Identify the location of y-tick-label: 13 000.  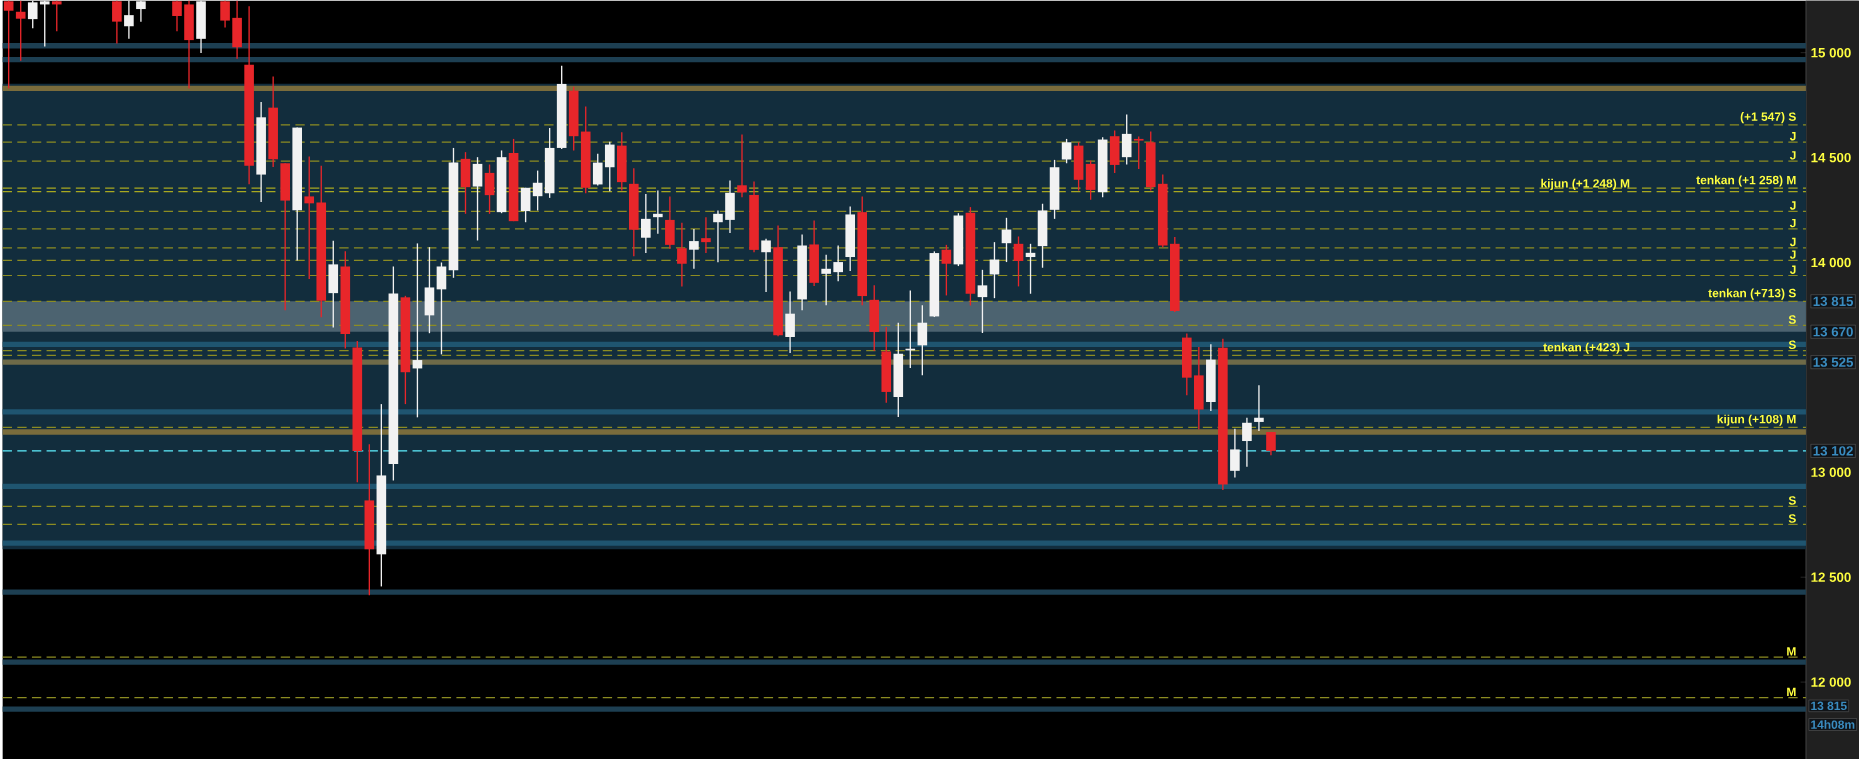
(1831, 472).